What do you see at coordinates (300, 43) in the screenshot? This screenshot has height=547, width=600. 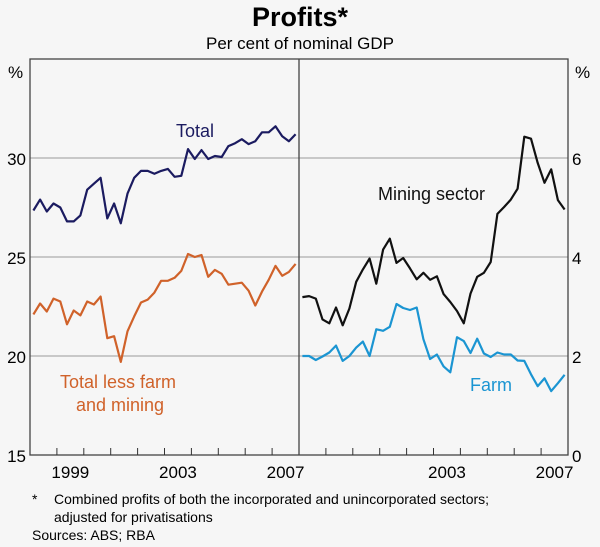 I see `chart-subtitle: Per cent of nominal GDP` at bounding box center [300, 43].